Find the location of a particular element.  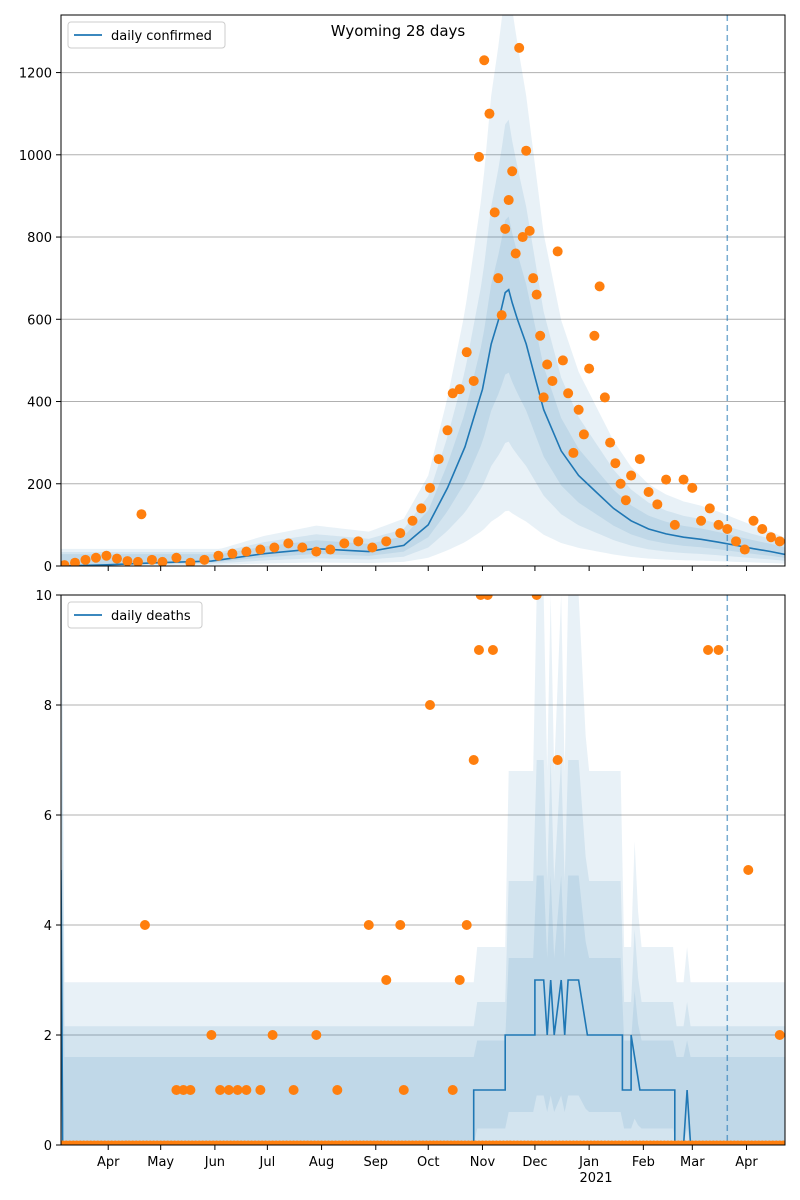

x-tick-label: Apr is located at coordinates (108, 1162).